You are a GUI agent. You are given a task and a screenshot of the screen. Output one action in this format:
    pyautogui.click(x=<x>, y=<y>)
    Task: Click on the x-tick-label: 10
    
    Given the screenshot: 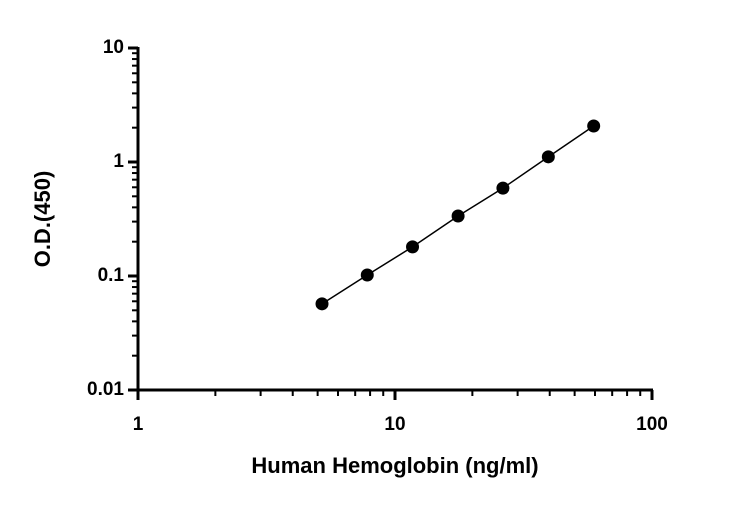 What is the action you would take?
    pyautogui.click(x=394, y=424)
    